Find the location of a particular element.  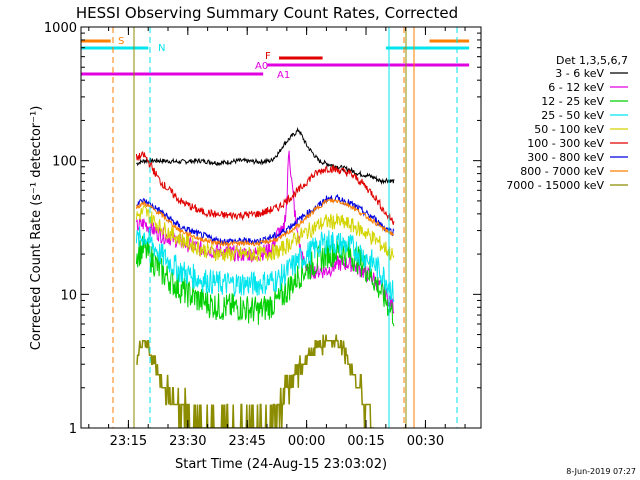

legend-label: 50 - 100 keV is located at coordinates (569, 129).